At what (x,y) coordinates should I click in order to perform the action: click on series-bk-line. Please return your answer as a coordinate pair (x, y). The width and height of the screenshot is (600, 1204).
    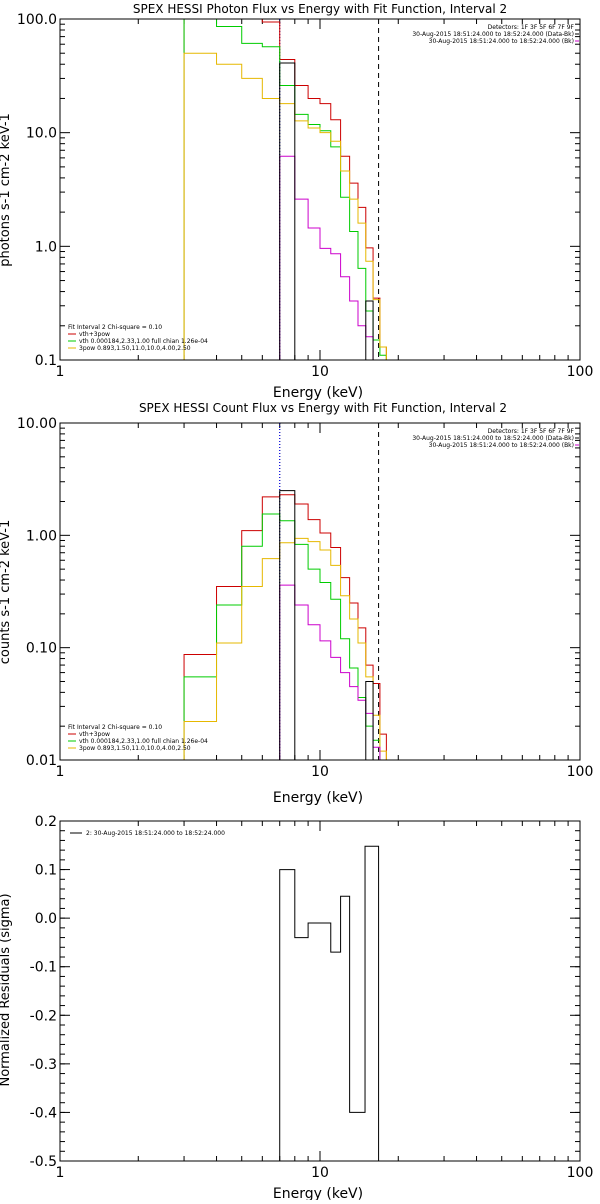
    Looking at the image, I should click on (330, 672).